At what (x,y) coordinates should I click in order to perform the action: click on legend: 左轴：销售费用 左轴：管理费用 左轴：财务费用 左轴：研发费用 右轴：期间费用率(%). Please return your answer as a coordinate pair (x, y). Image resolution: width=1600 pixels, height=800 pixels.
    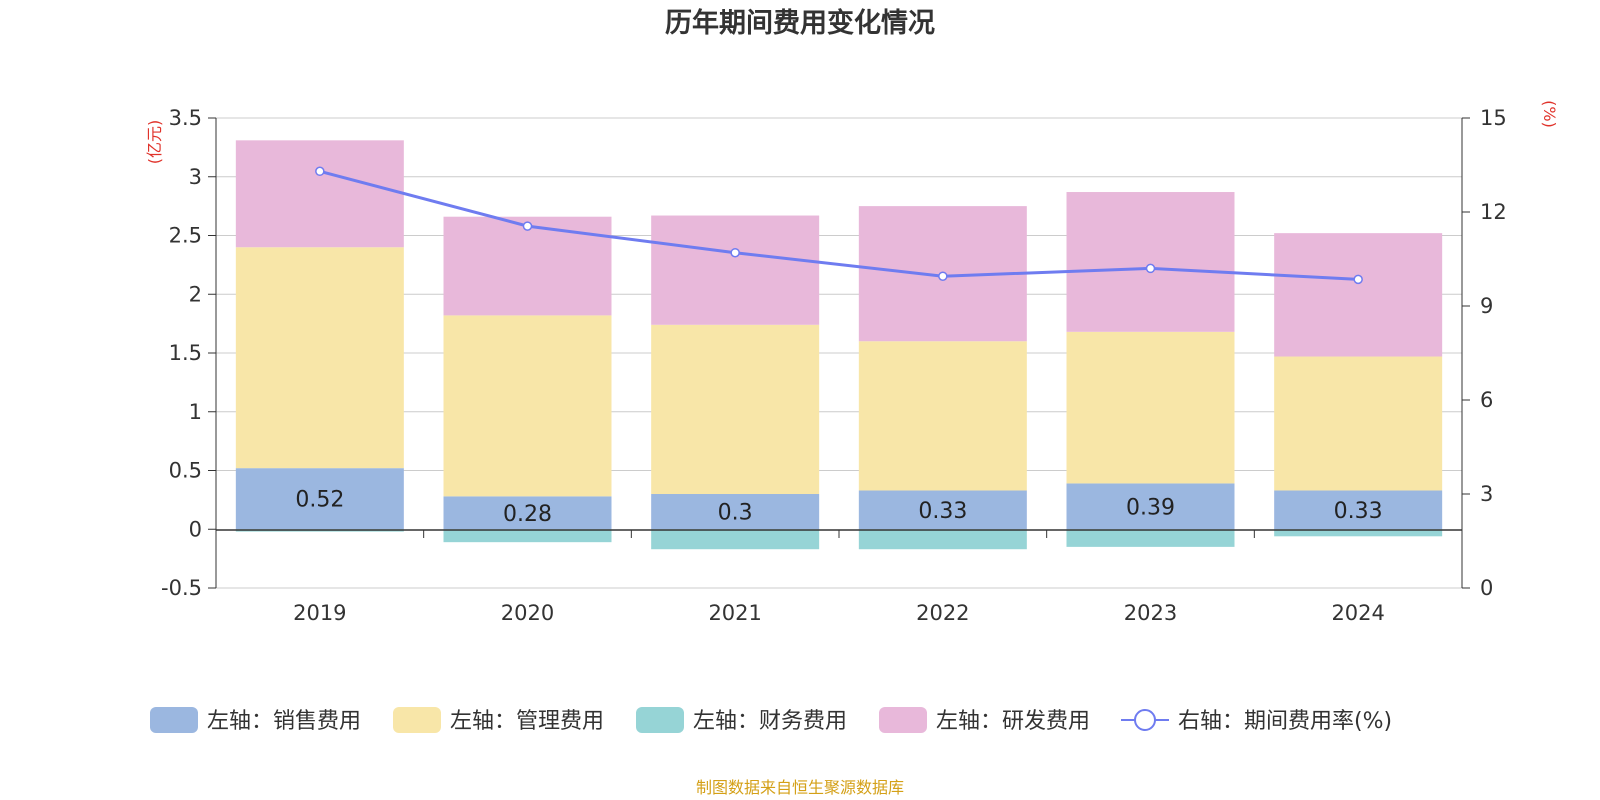
    Looking at the image, I should click on (771, 720).